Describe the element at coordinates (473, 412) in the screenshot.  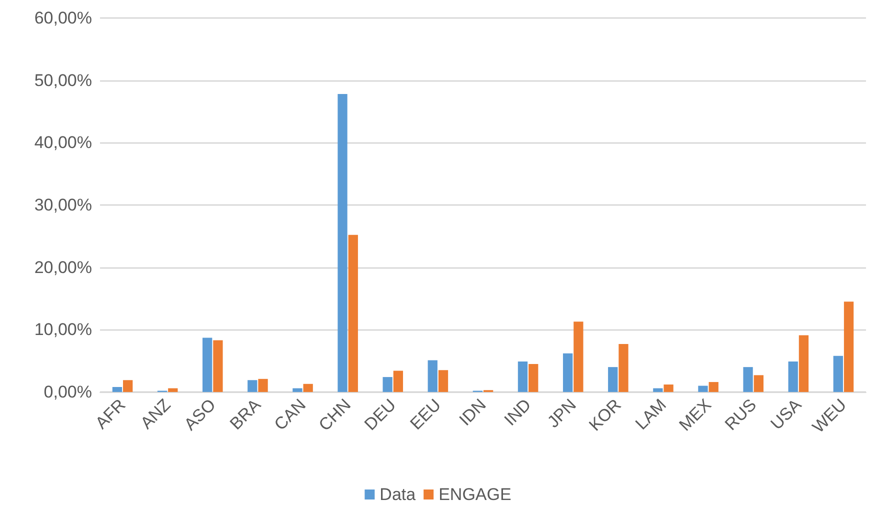
I see `x-tick-label: IDN` at that location.